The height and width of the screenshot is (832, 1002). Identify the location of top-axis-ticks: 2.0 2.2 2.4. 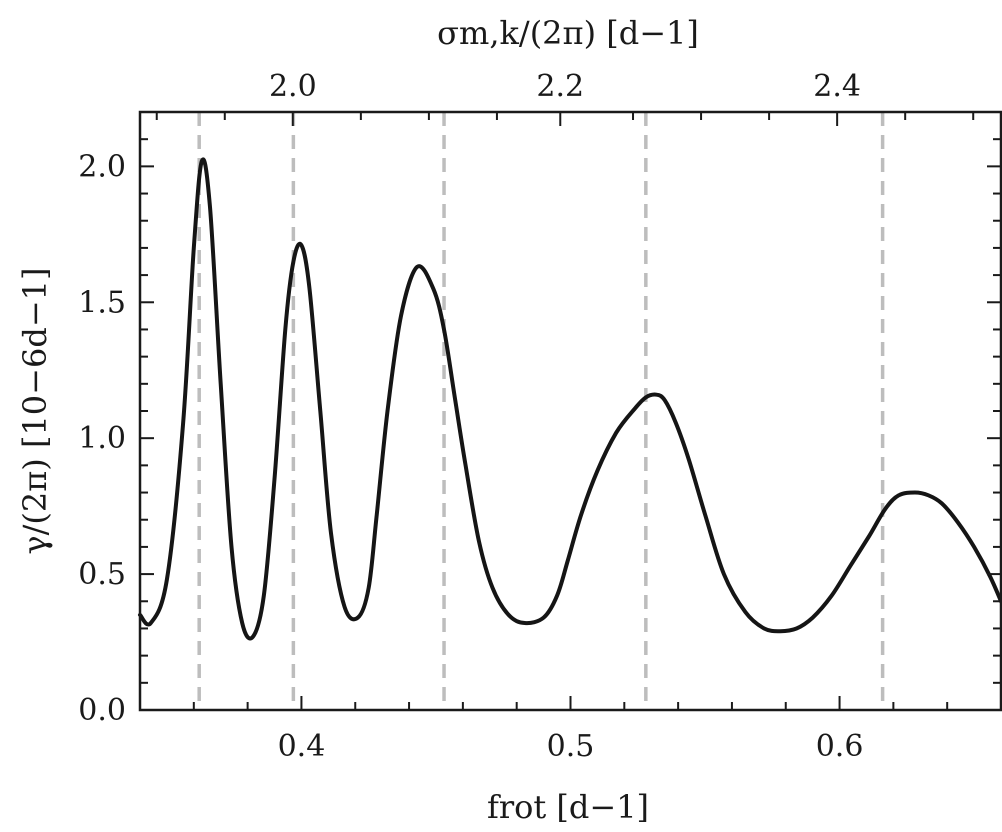
(565, 97).